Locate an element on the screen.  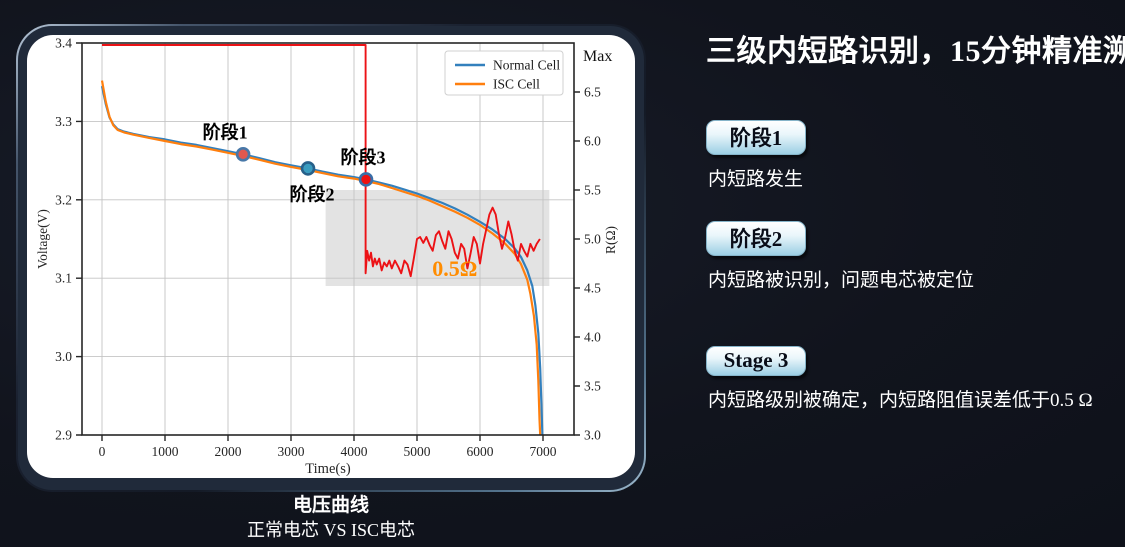
stage-block-1: 阶段1 内短路发生 is located at coordinates (906, 155).